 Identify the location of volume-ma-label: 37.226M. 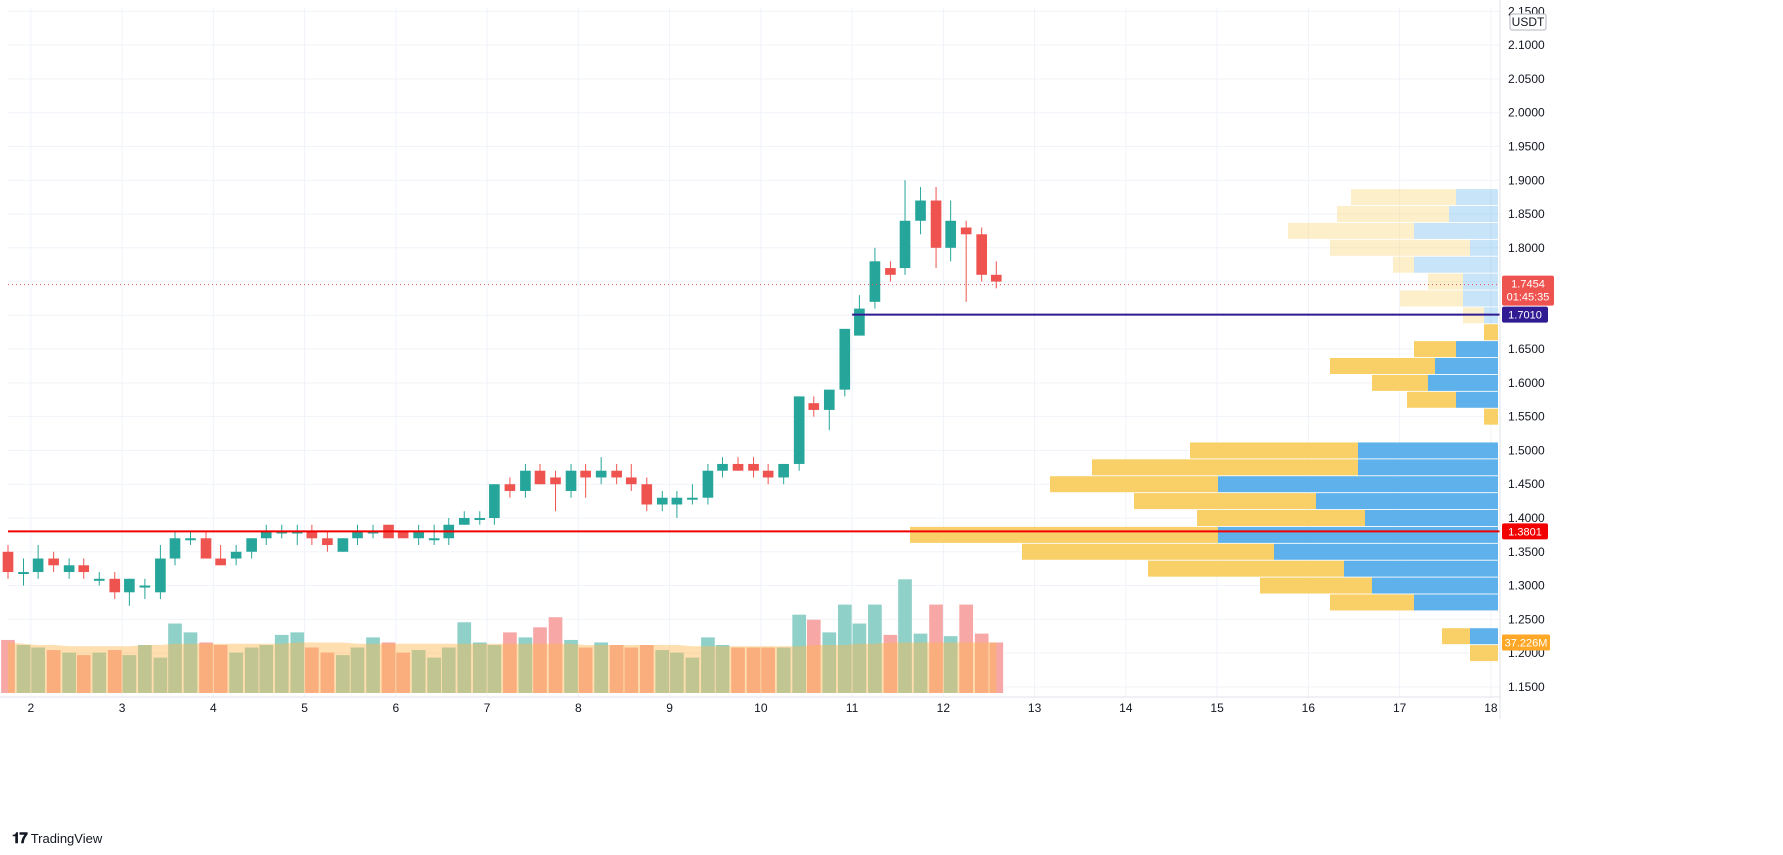
(1526, 643).